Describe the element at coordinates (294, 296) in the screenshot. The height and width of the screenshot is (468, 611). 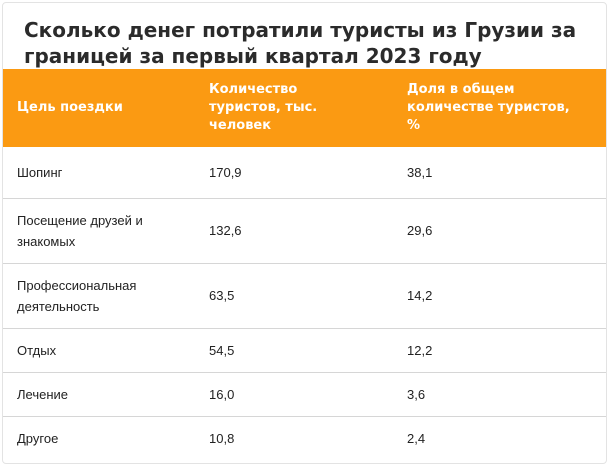
I see `cell-tourist-count: 63,5` at that location.